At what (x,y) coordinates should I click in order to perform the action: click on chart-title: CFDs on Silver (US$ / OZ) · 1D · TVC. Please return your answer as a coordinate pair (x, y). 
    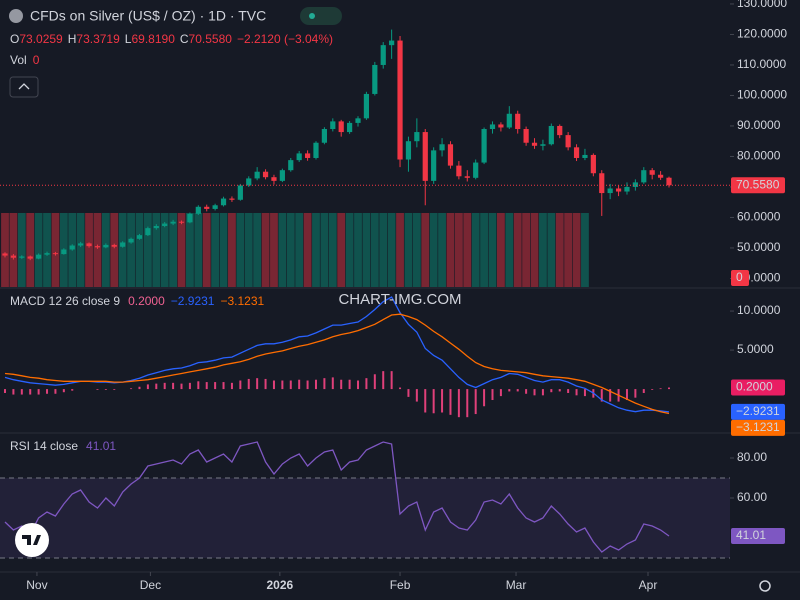
    Looking at the image, I should click on (148, 16).